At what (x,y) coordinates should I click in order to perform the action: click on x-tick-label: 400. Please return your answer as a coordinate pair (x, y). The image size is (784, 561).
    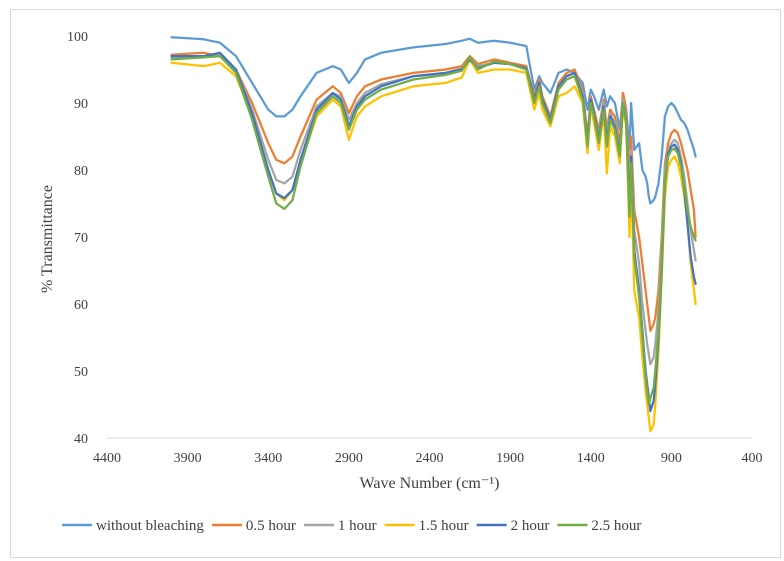
    Looking at the image, I should click on (752, 458).